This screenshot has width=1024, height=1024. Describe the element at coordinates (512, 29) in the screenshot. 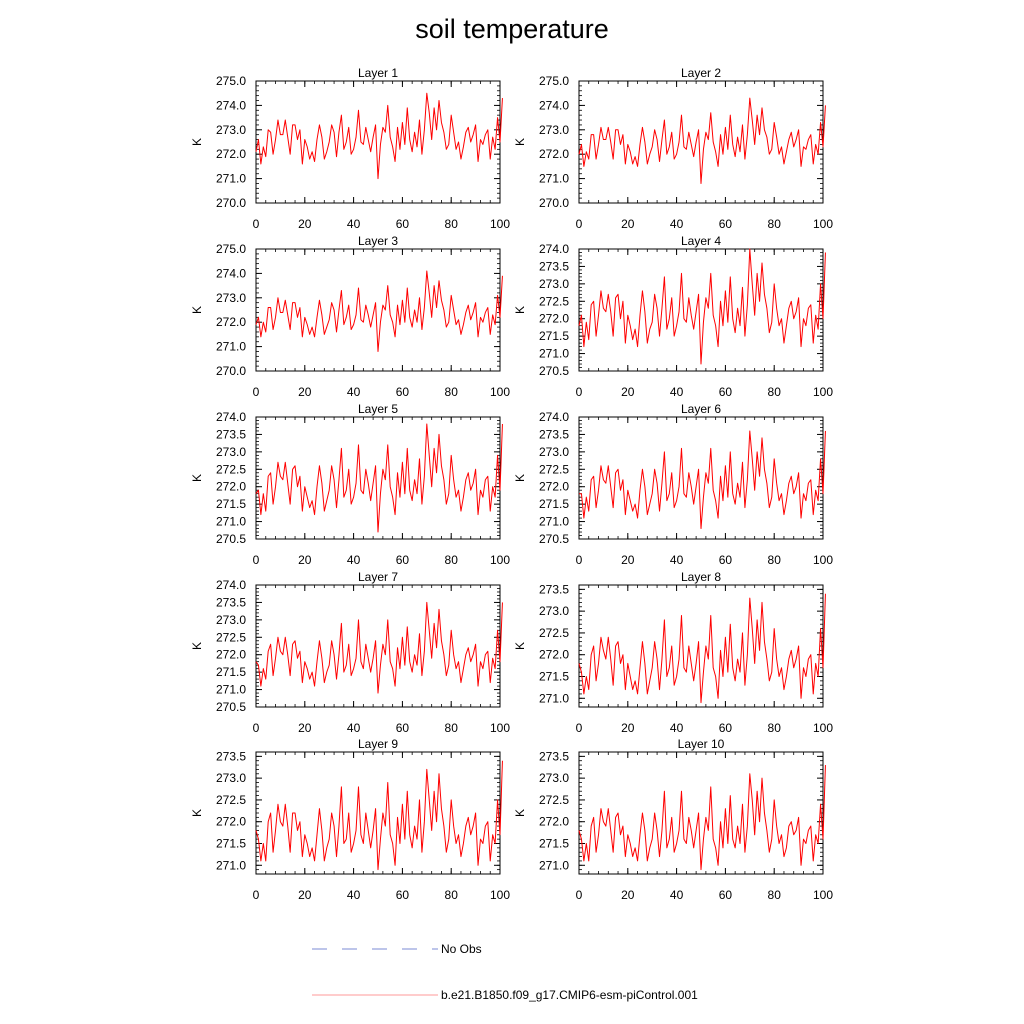

I see `page-title: soil temperature` at that location.